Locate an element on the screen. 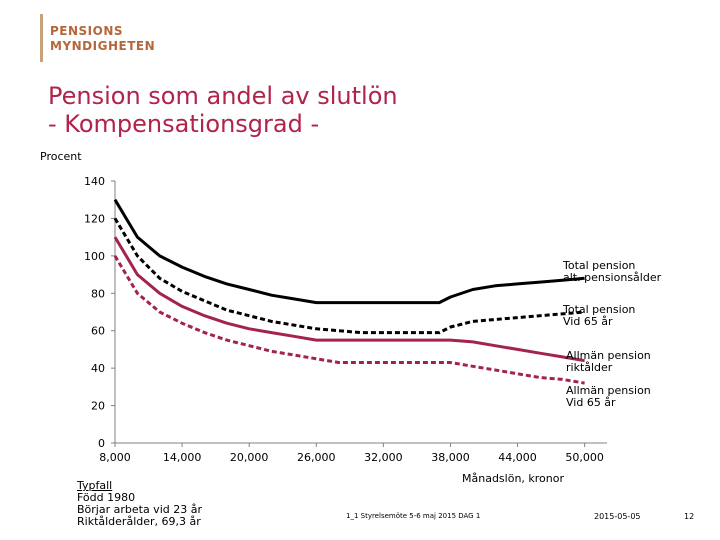  legend-label-line: alt. pensionsålder is located at coordinates (612, 277).